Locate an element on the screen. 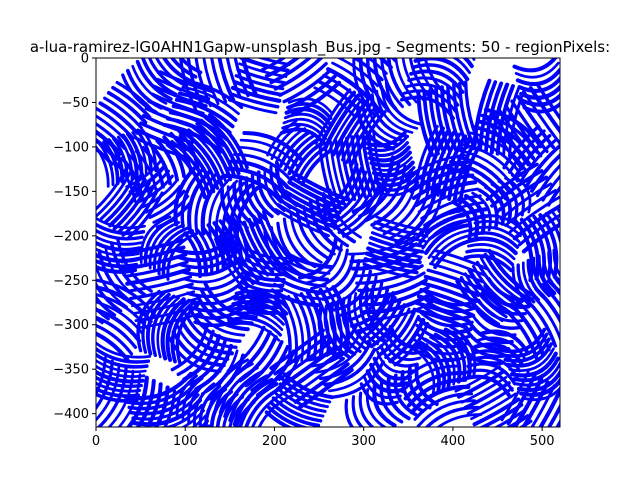 The width and height of the screenshot is (640, 480). y-tick-label: −50 is located at coordinates (75, 103).